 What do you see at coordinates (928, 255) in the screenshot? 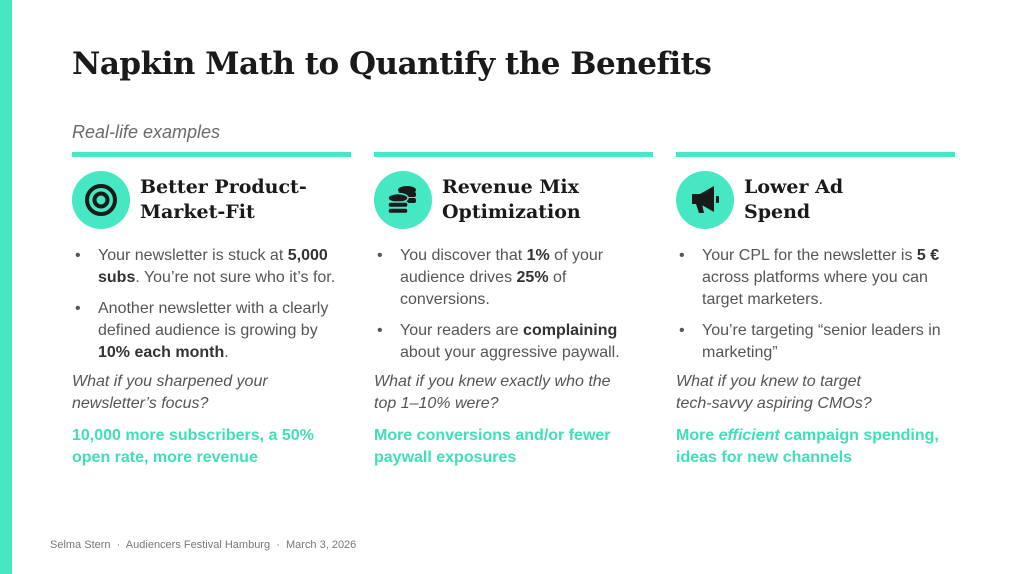
I see `text-segment: 5 €` at bounding box center [928, 255].